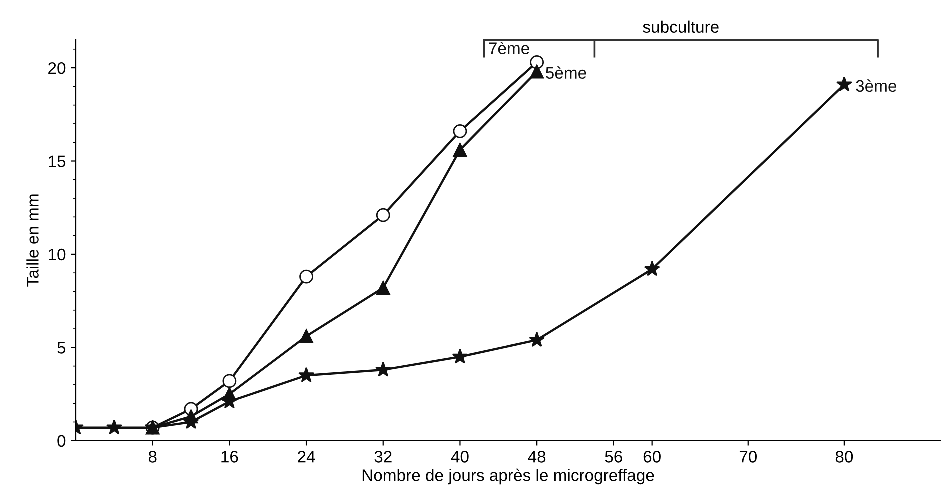  What do you see at coordinates (57, 254) in the screenshot?
I see `y-tick-label: 10` at bounding box center [57, 254].